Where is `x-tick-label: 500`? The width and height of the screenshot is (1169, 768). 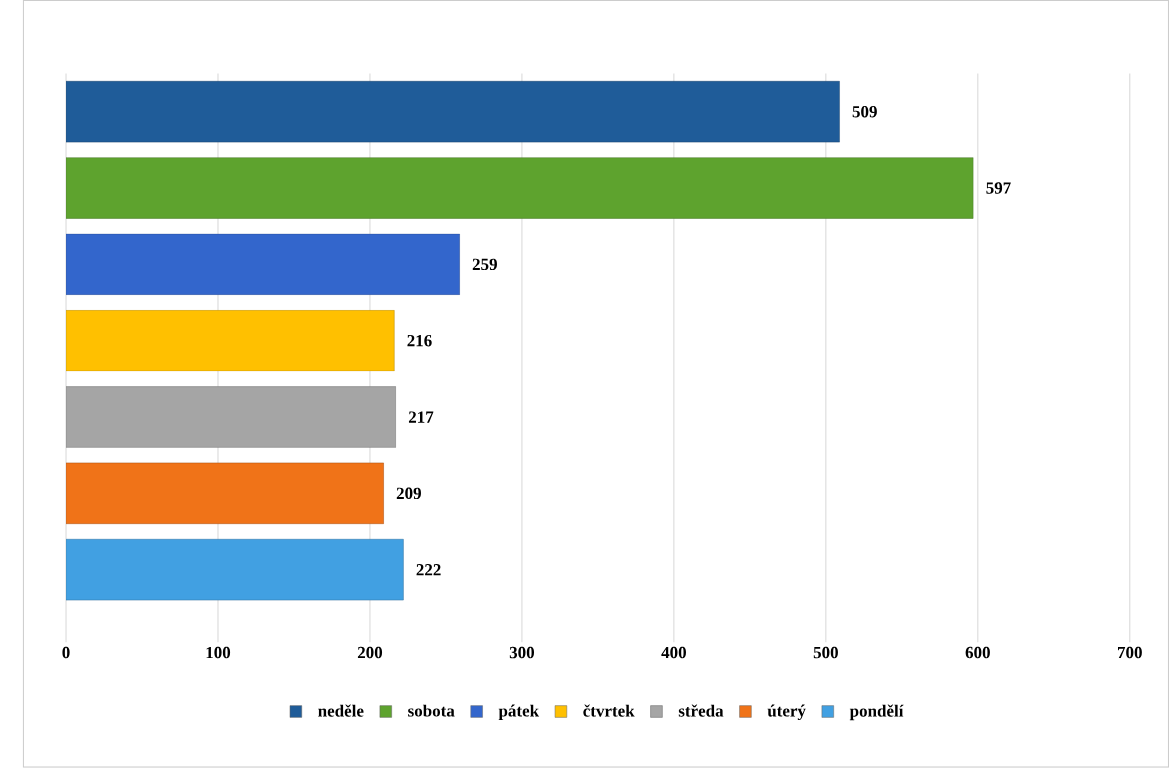
x-tick-label: 500 is located at coordinates (825, 652).